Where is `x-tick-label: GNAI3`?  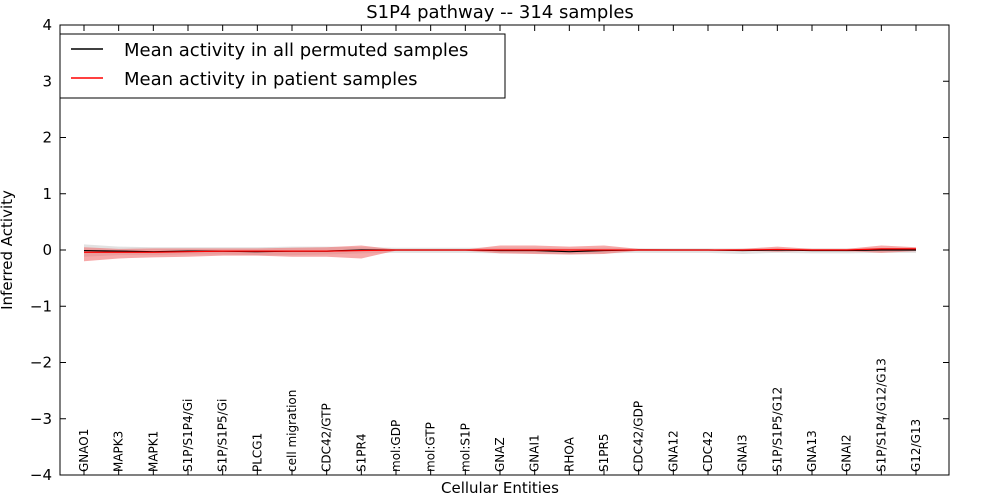
x-tick-label: GNAI3 is located at coordinates (743, 453).